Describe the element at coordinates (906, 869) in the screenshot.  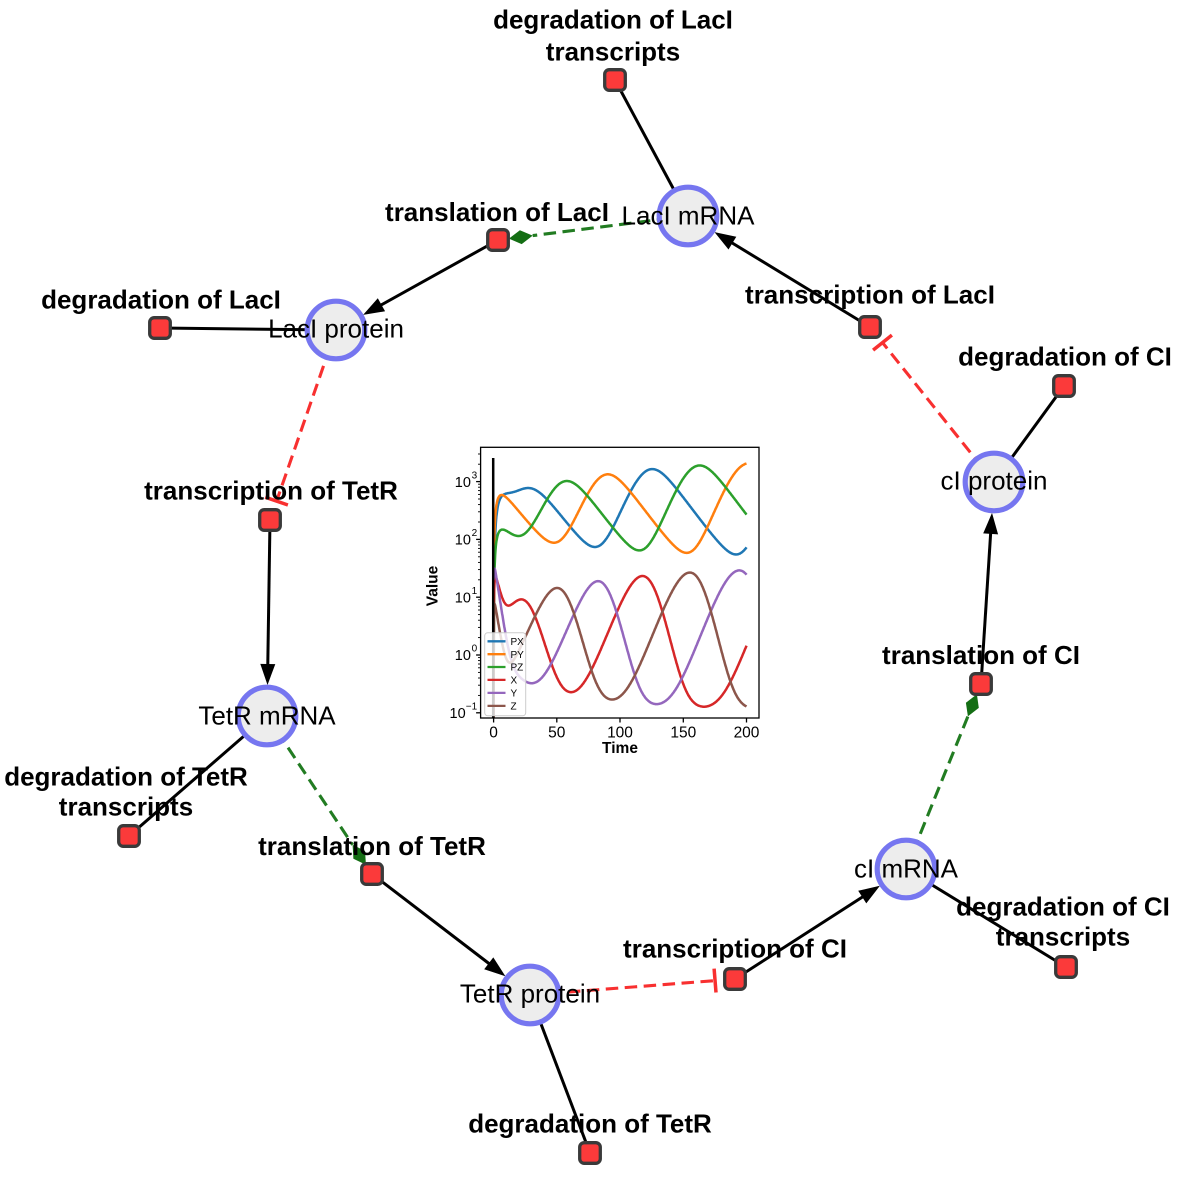
I see `svg-text: cI mRNA` at that location.